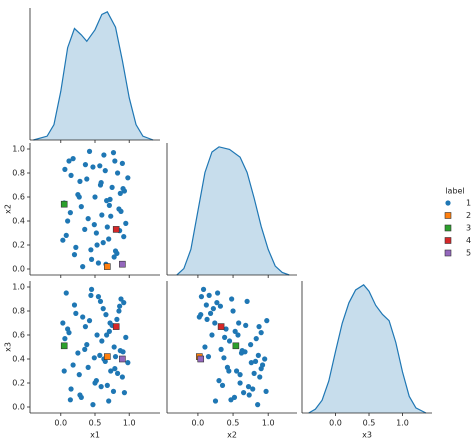 Image resolution: width=474 pixels, height=440 pixels. Describe the element at coordinates (335, 423) in the screenshot. I see `x-tick-label: 0.0` at that location.